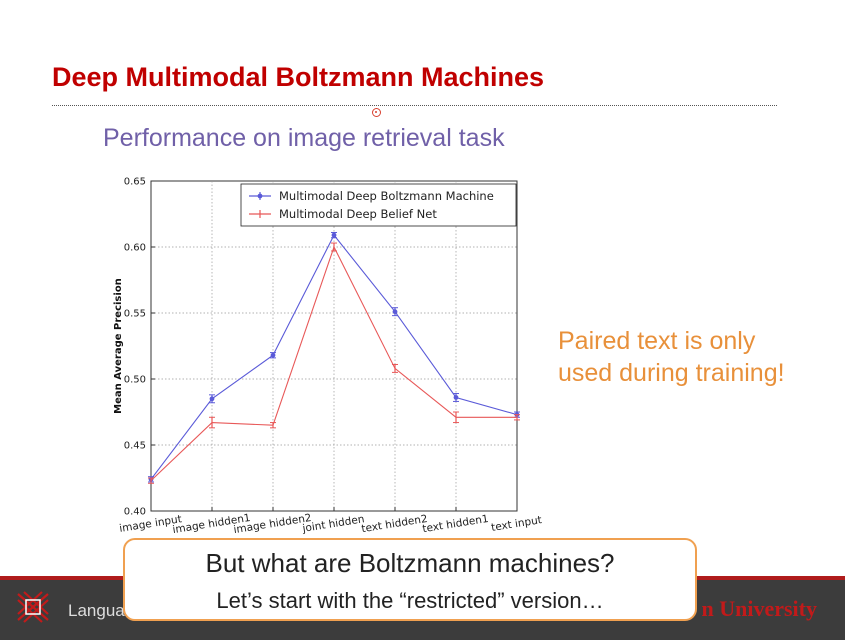 The image size is (845, 640). Describe the element at coordinates (135, 446) in the screenshot. I see `y-tick-label: 0.45` at that location.